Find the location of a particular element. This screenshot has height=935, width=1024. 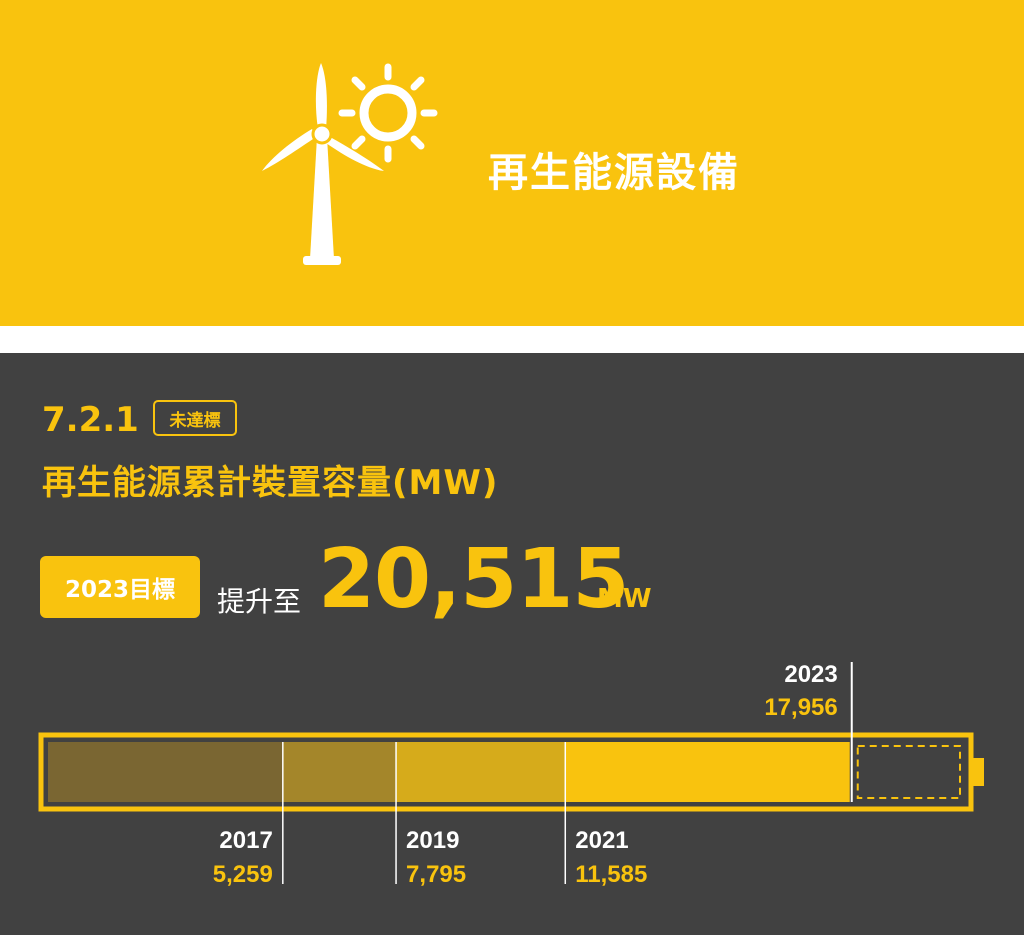

bar-segment-2023 is located at coordinates (707, 772).